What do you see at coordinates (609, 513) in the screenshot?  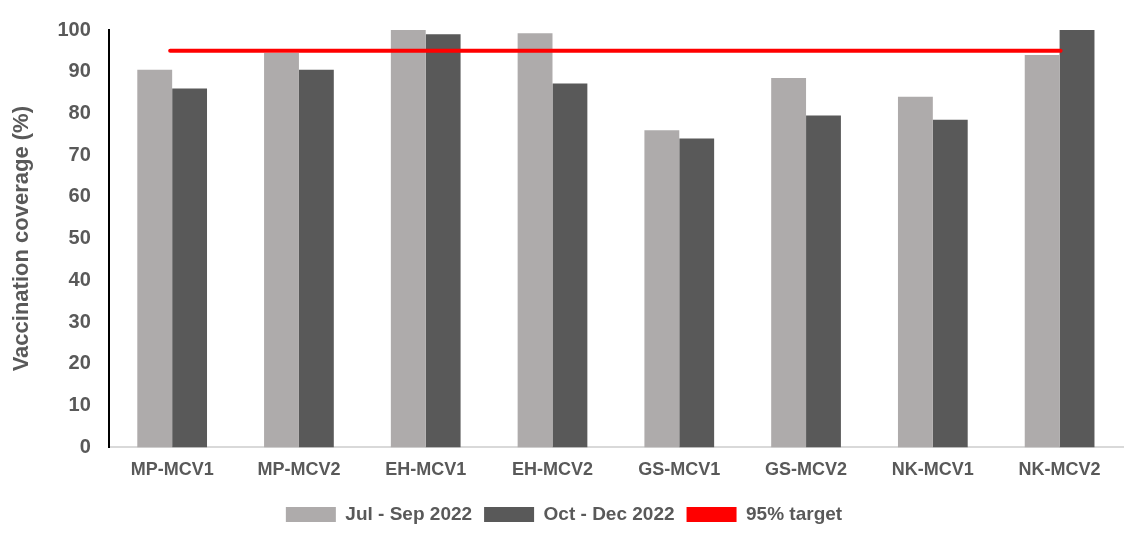 I see `legend-label: Oct - Dec 2022` at bounding box center [609, 513].